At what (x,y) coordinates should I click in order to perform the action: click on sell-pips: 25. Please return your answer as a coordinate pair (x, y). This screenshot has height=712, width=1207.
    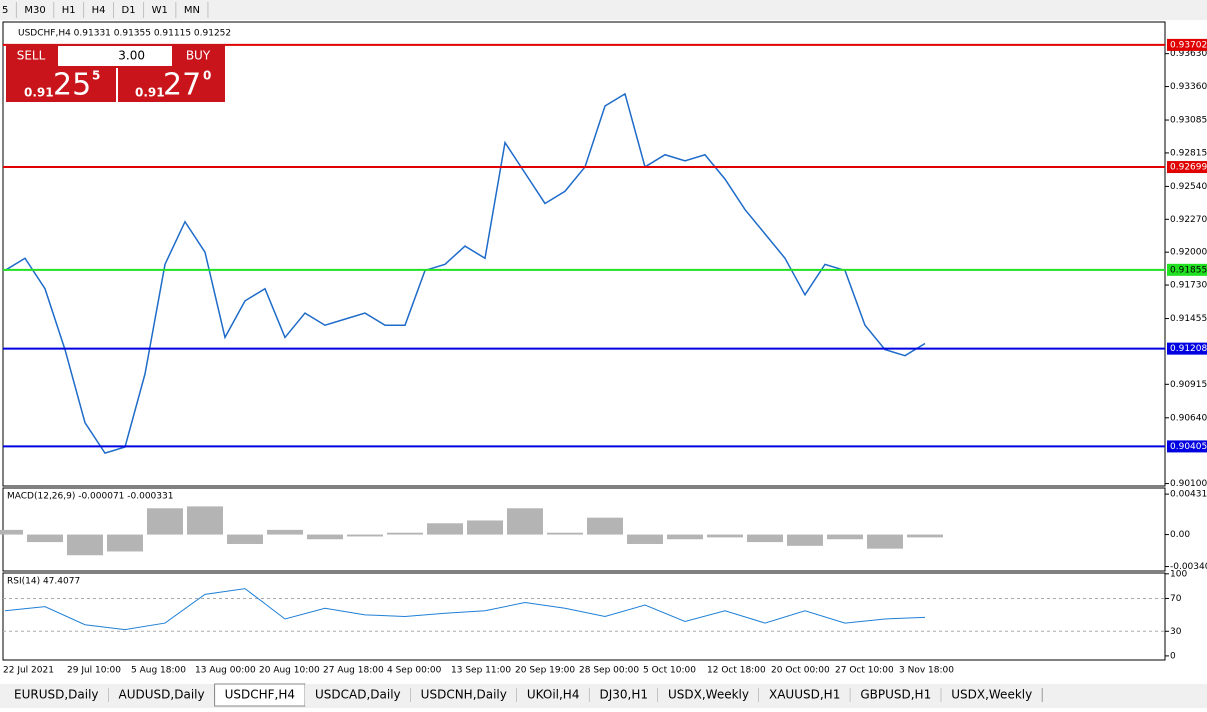
    Looking at the image, I should click on (72, 85).